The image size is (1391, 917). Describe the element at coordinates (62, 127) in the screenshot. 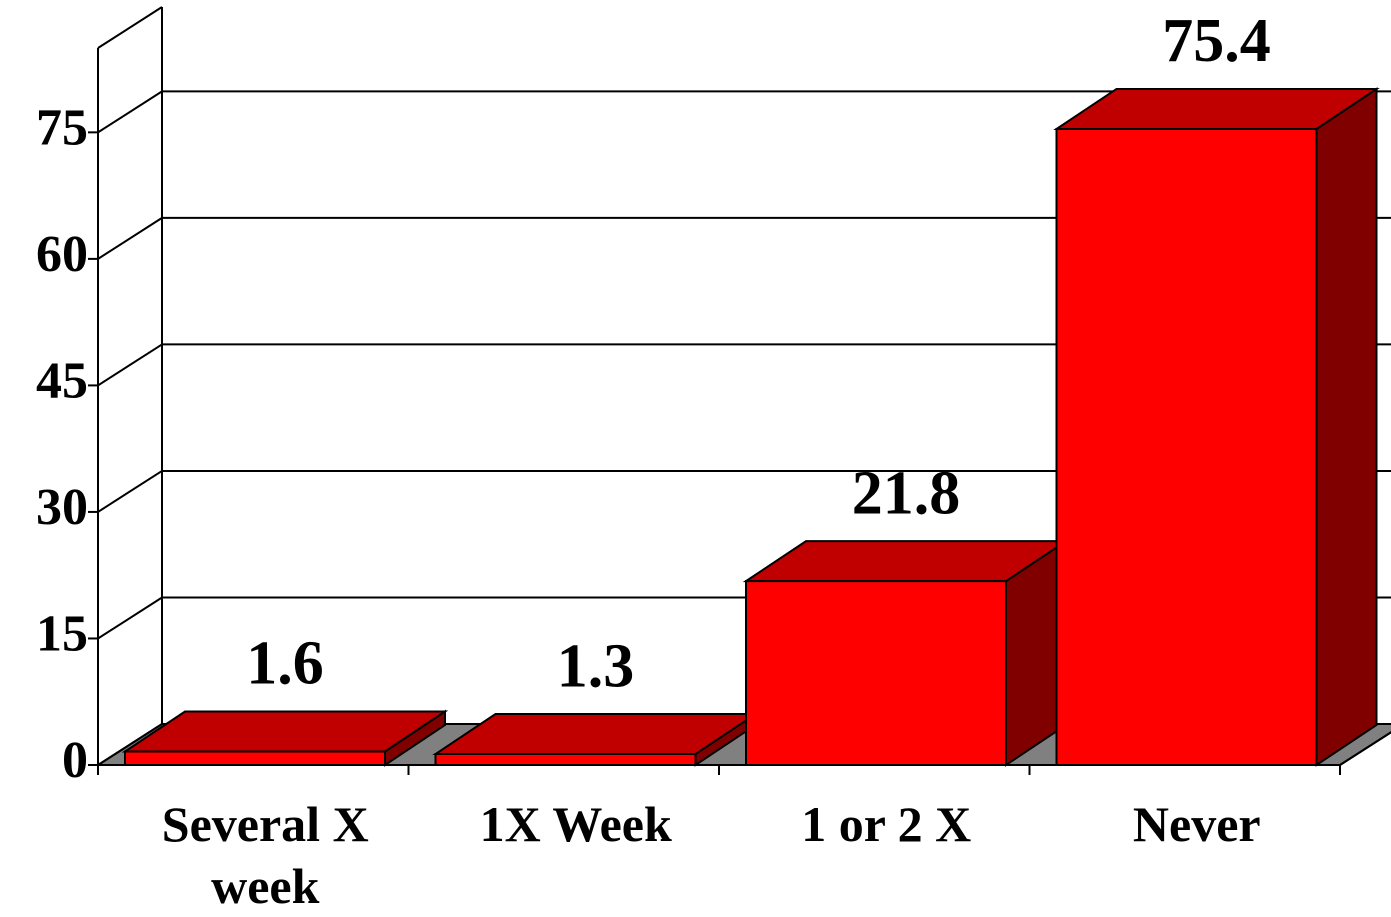

I see `y-tick-label: 75` at that location.